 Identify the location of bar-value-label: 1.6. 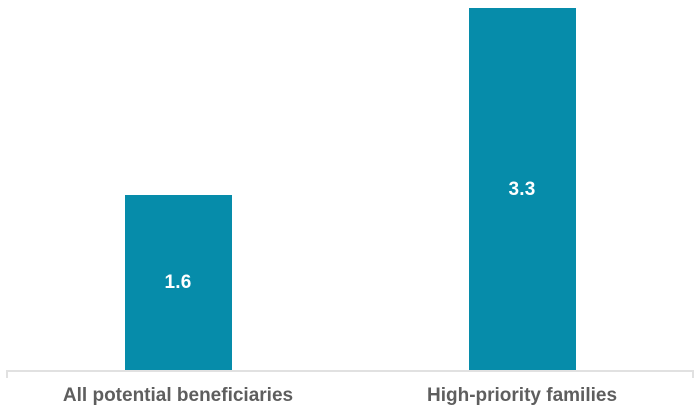
(178, 282).